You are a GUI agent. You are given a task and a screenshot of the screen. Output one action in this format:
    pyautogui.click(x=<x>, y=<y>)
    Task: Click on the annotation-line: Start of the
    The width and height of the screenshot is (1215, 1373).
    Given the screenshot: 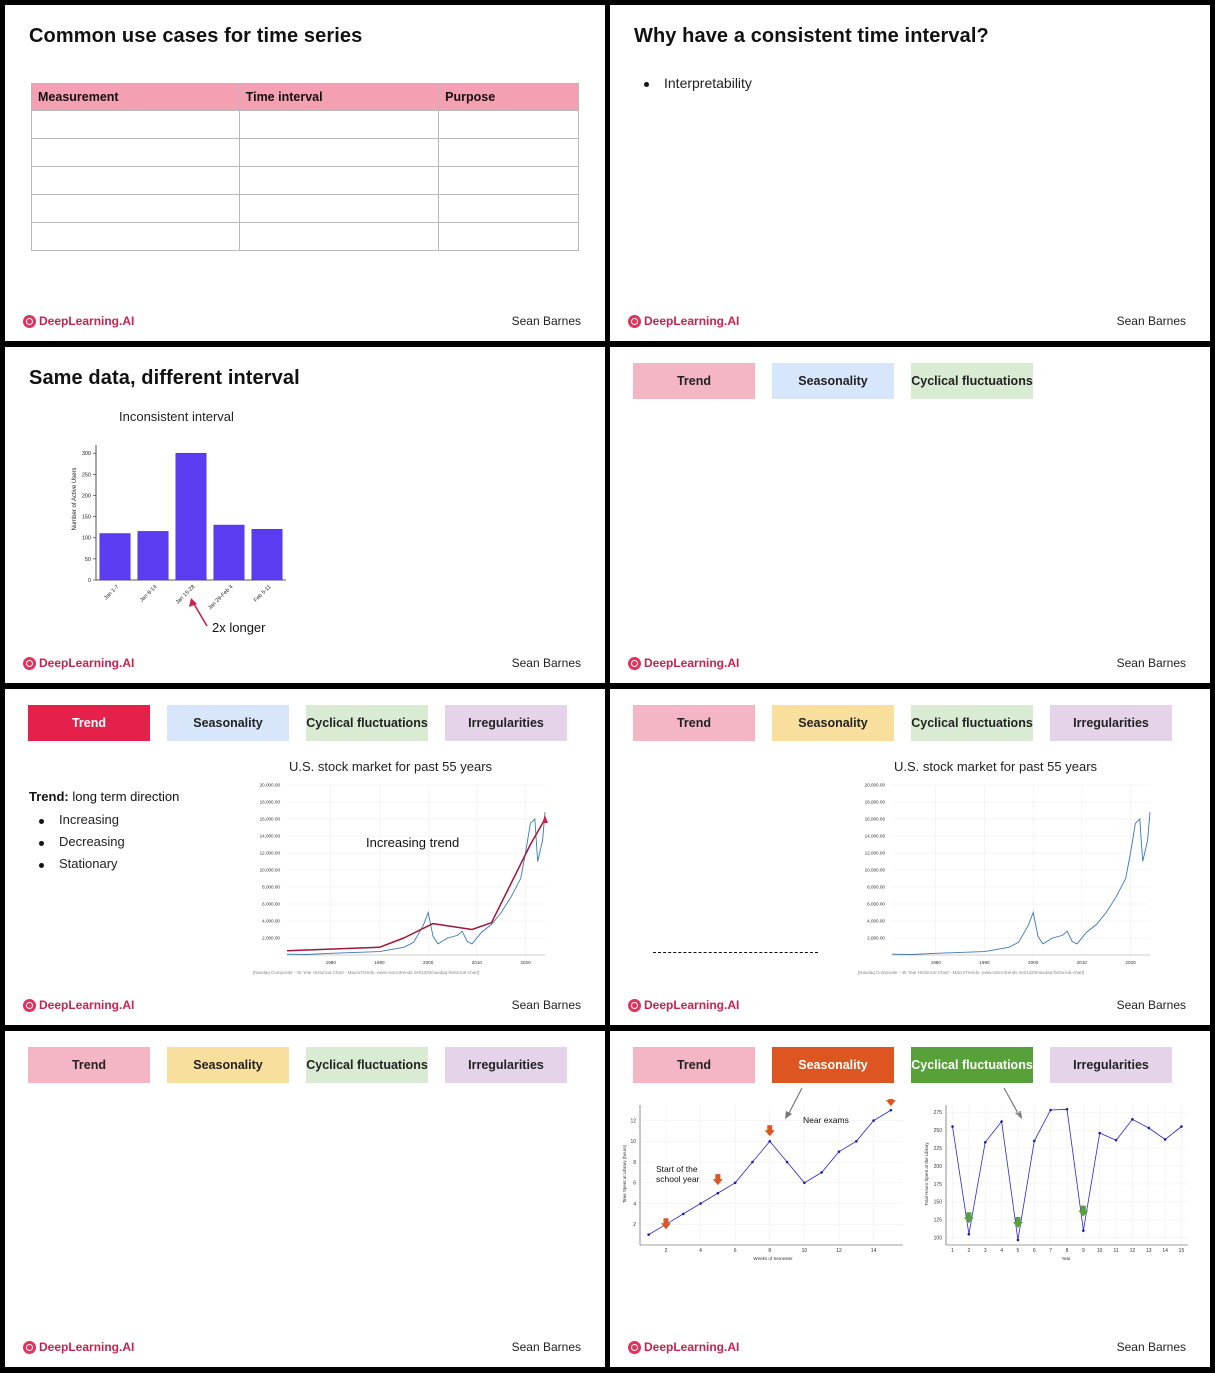 What is the action you would take?
    pyautogui.click(x=677, y=1169)
    